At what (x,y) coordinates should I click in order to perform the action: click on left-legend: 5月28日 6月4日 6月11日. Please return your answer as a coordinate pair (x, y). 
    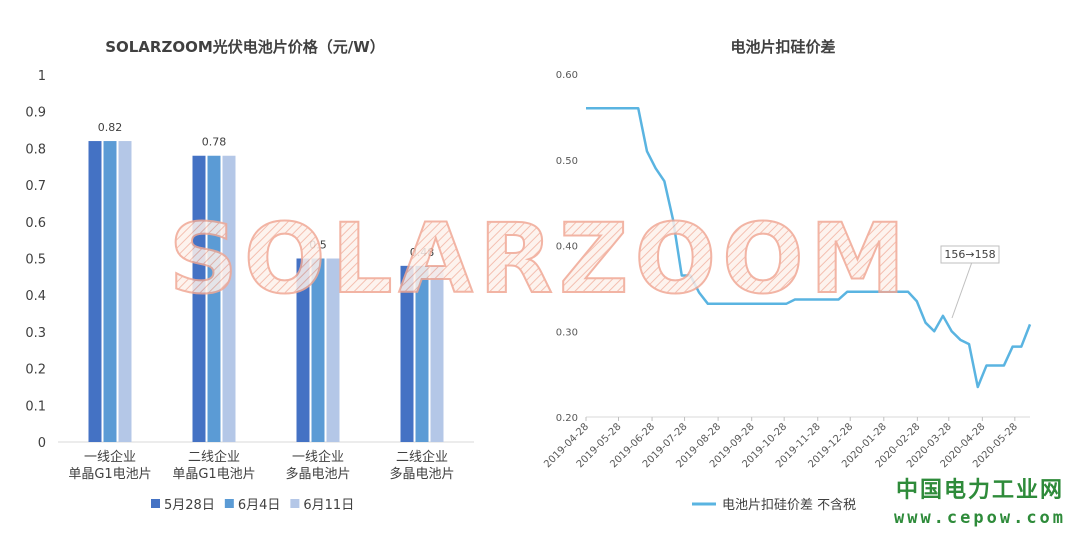
    Looking at the image, I should click on (252, 505).